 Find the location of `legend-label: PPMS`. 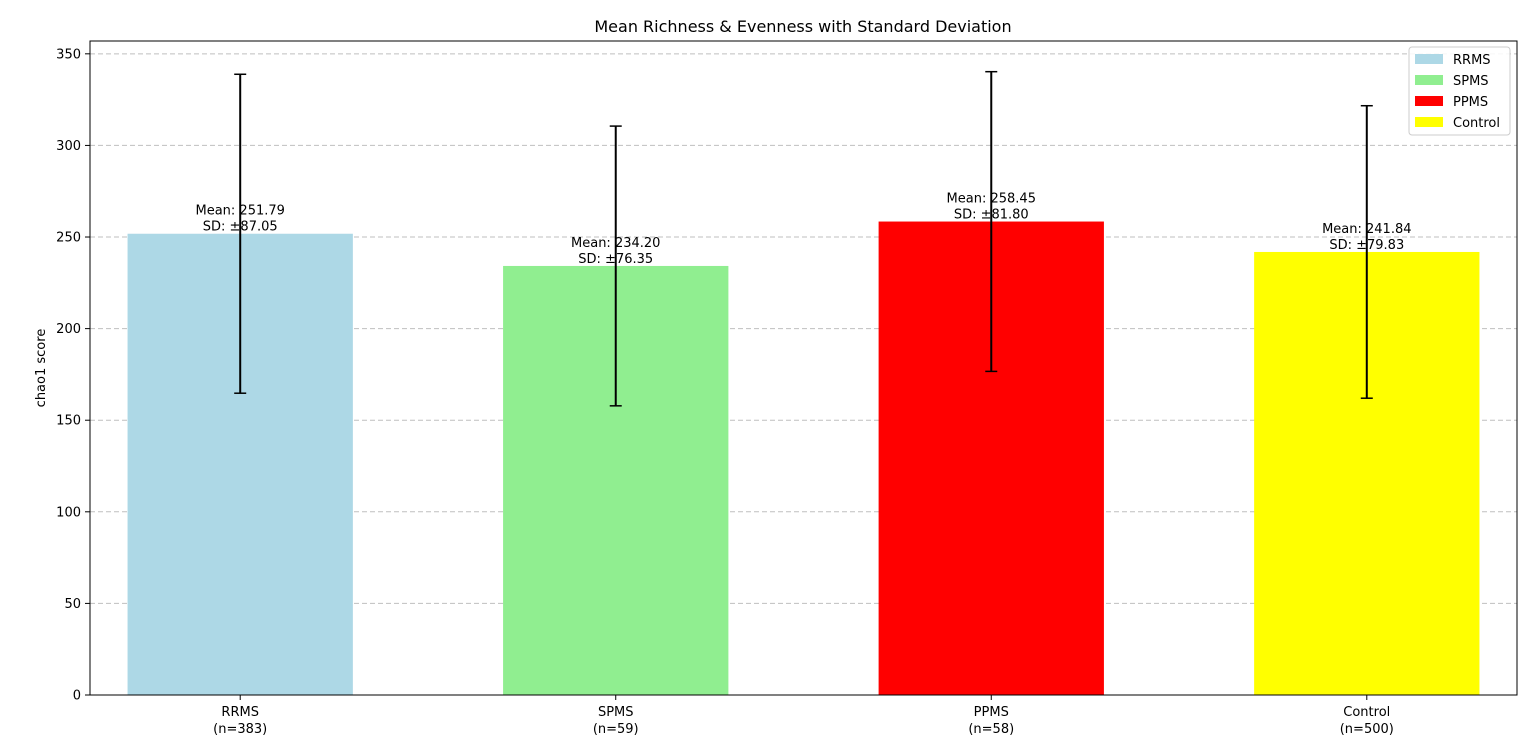

legend-label: PPMS is located at coordinates (1470, 102).